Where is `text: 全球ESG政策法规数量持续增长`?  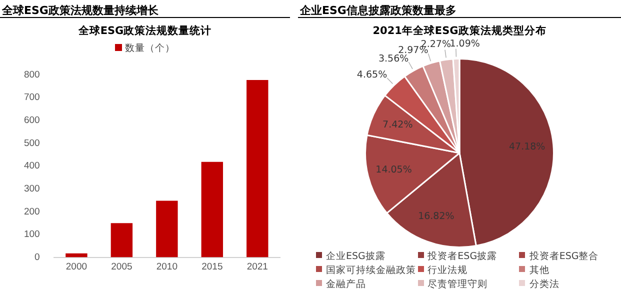 text: 全球ESG政策法规数量持续增长 is located at coordinates (145, 9).